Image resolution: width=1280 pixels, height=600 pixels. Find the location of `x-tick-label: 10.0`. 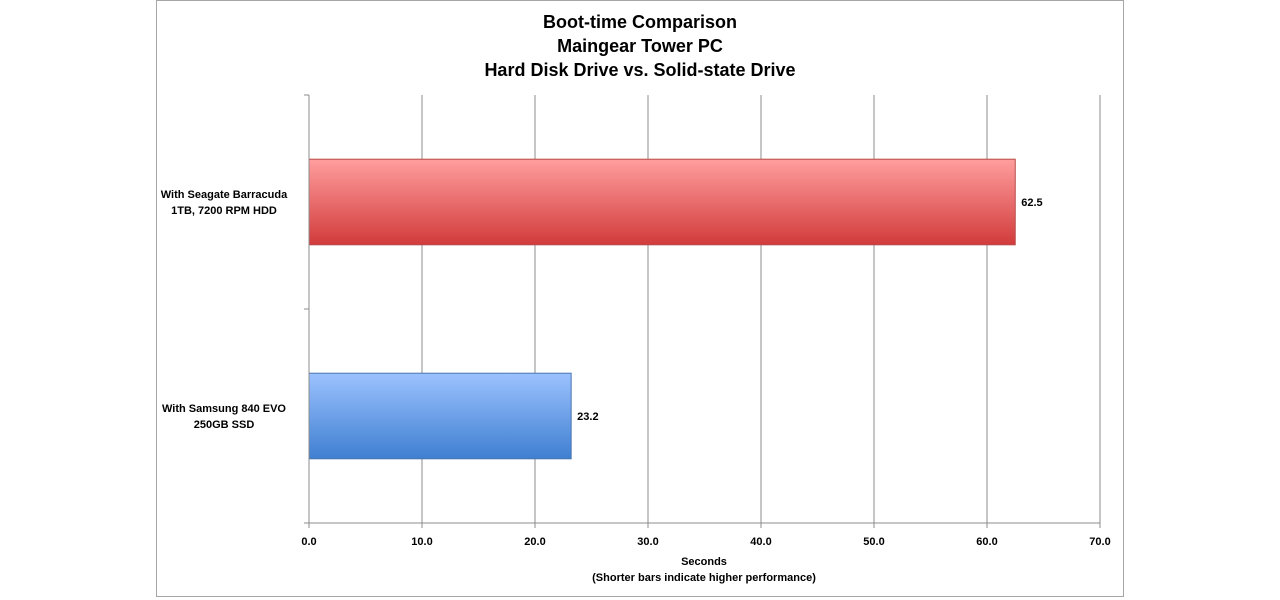

x-tick-label: 10.0 is located at coordinates (421, 542).